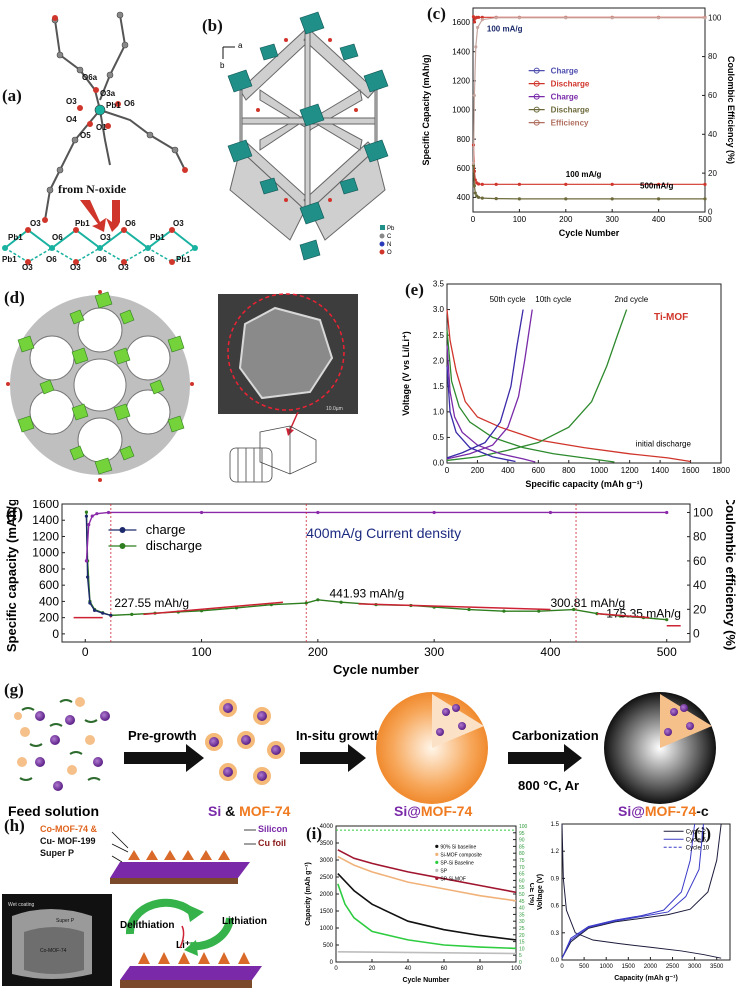 The image size is (736, 992). Describe the element at coordinates (273, 829) in the screenshot. I see `label-silicon: Silicon` at that location.